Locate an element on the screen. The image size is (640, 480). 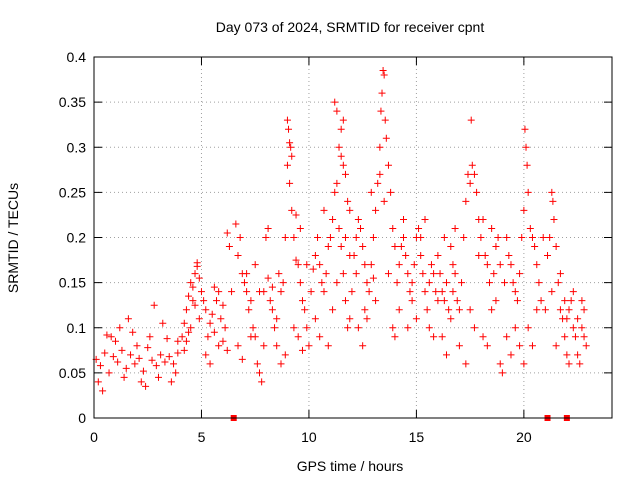
x-tick-label: 15 is located at coordinates (417, 437).